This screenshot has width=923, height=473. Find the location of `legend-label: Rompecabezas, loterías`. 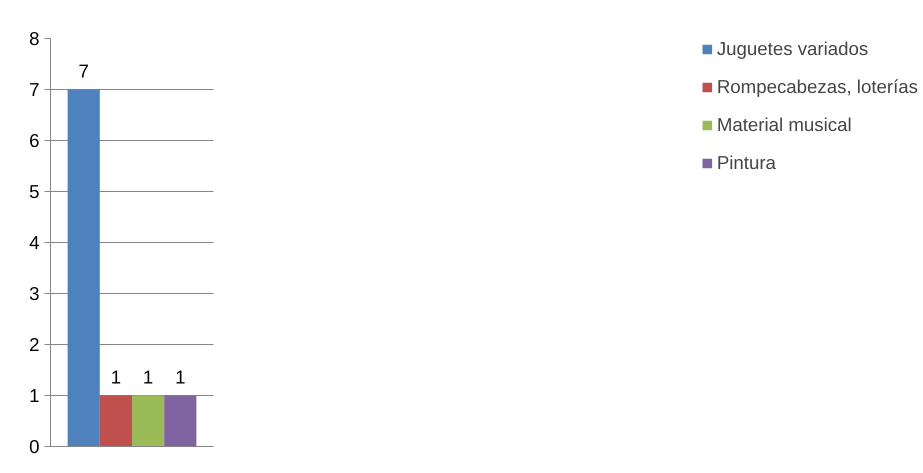

legend-label: Rompecabezas, loterías is located at coordinates (817, 87).